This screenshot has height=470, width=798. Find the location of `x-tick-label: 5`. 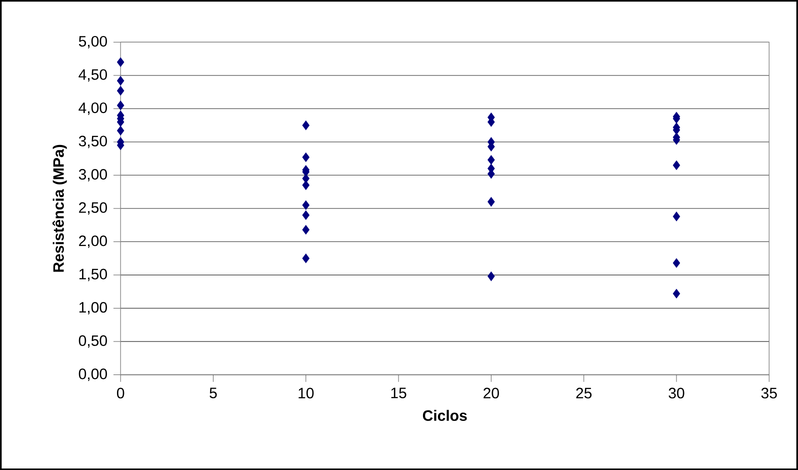

x-tick-label: 5 is located at coordinates (213, 393).